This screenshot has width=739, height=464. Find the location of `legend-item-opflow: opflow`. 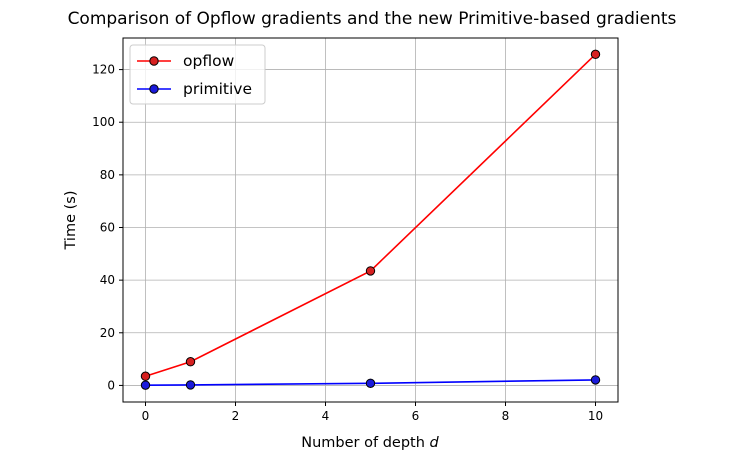

legend-item-opflow: opflow is located at coordinates (186, 61).